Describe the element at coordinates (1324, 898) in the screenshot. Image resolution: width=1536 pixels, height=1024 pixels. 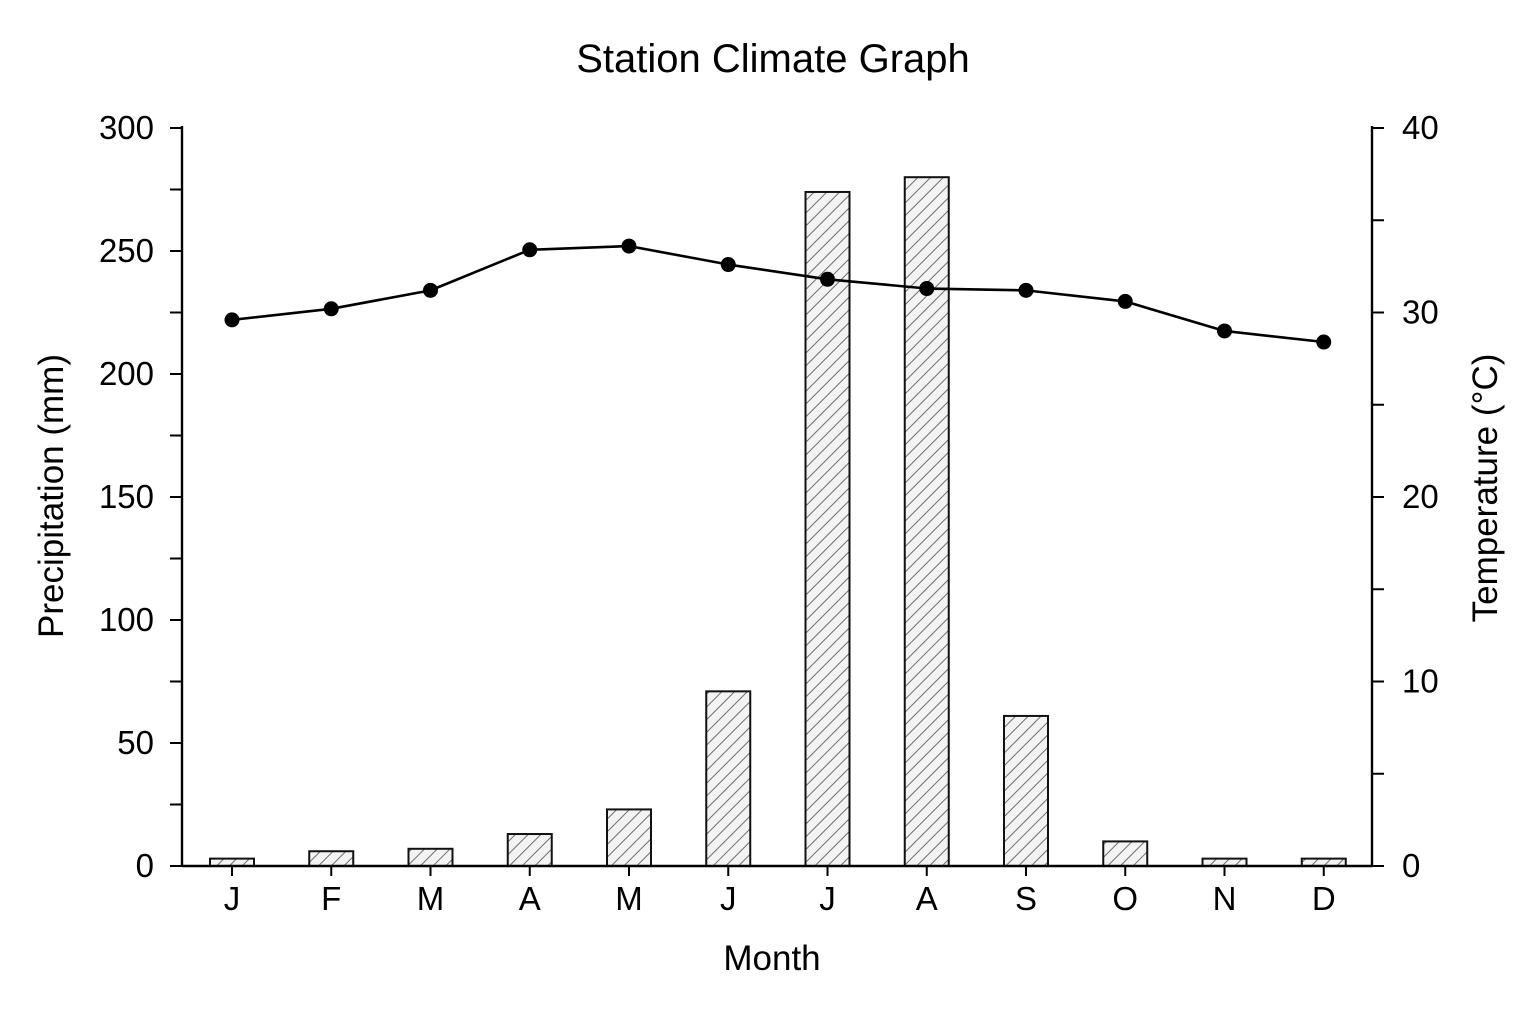
I see `month-label: D` at that location.